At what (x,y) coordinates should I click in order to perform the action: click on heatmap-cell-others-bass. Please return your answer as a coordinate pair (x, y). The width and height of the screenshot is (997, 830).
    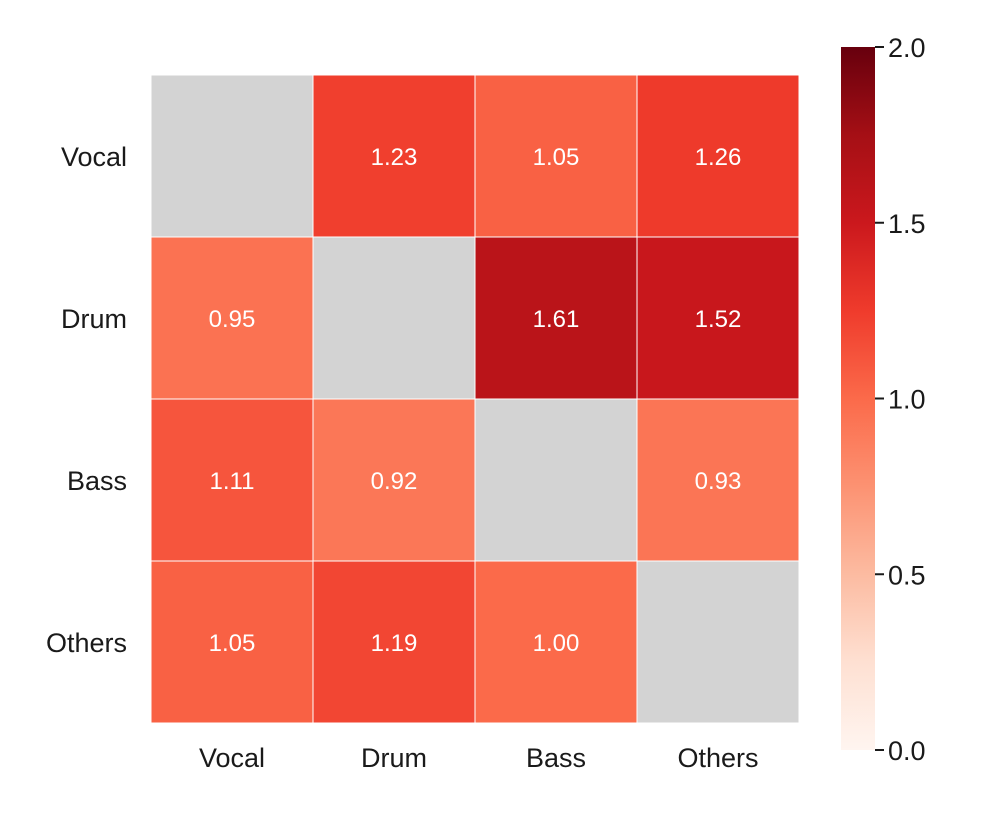
    Looking at the image, I should click on (556, 642).